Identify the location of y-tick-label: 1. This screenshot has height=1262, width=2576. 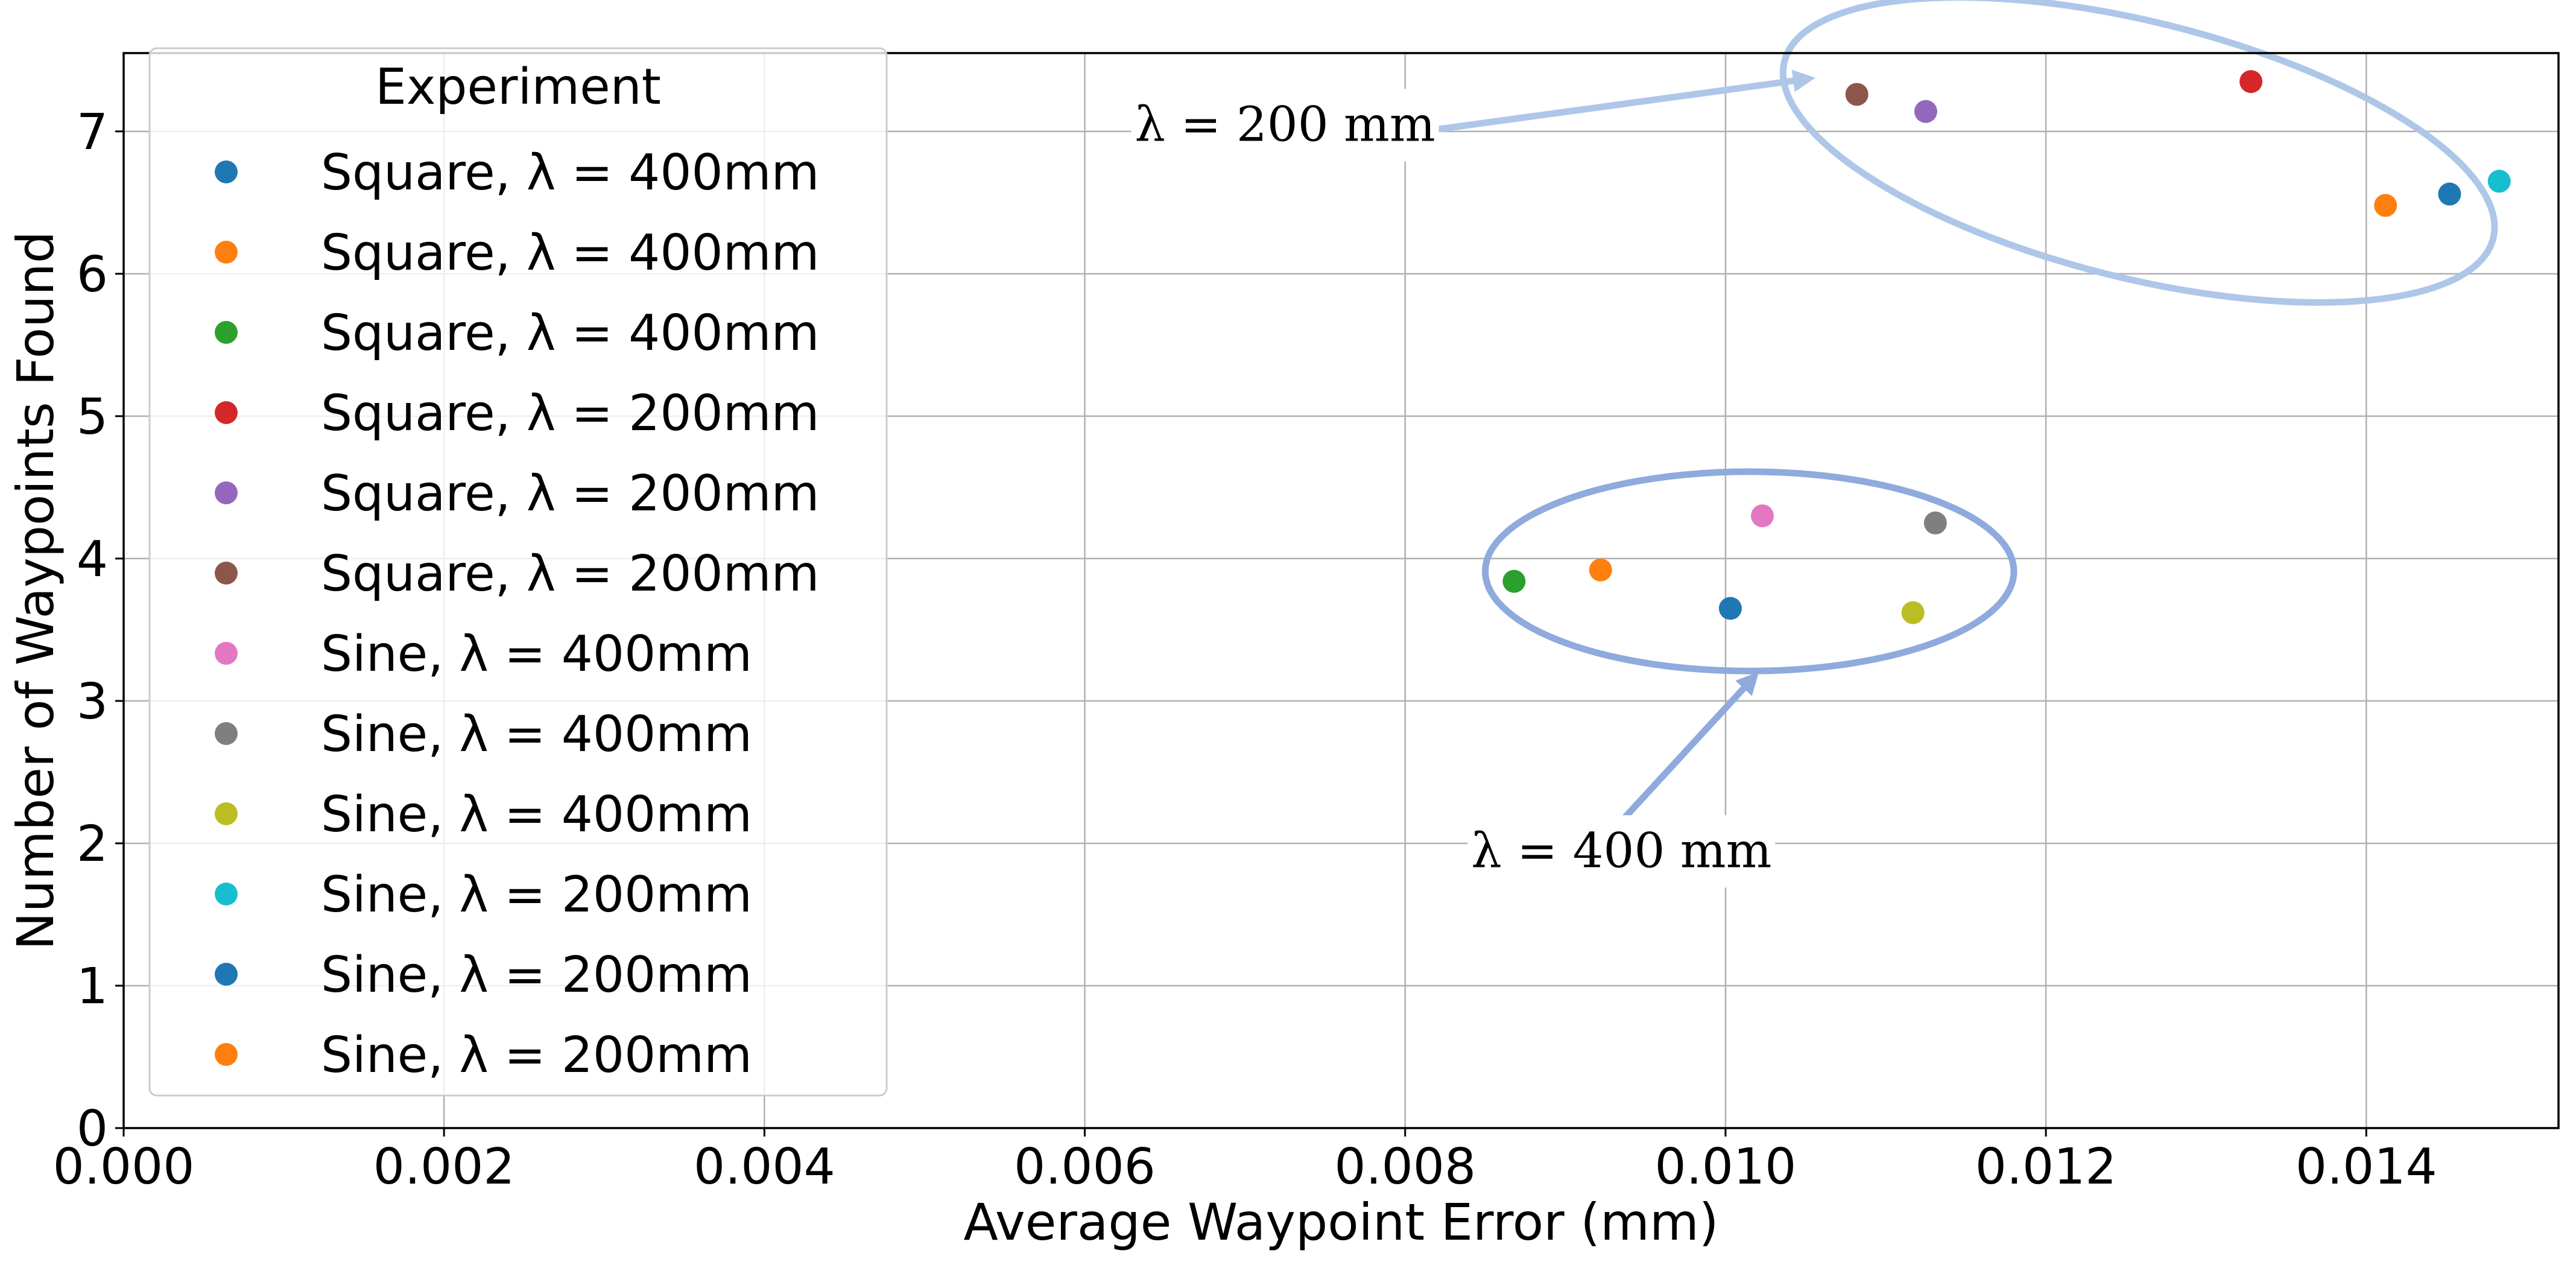
(92, 986).